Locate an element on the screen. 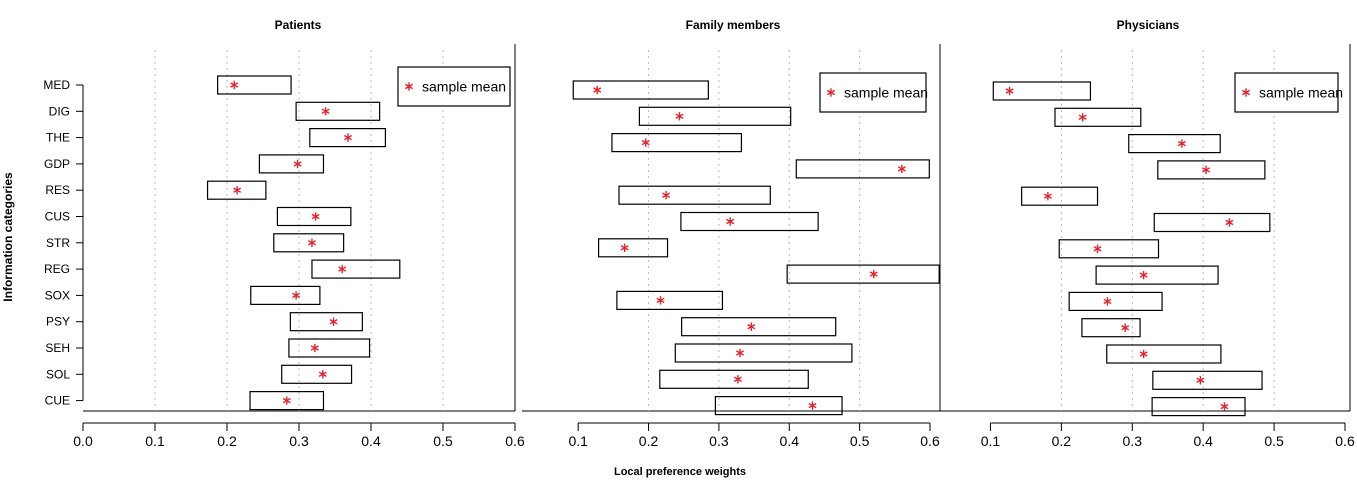 The width and height of the screenshot is (1357, 483). panel-2-x-tick-label: 0.5 is located at coordinates (1274, 441).